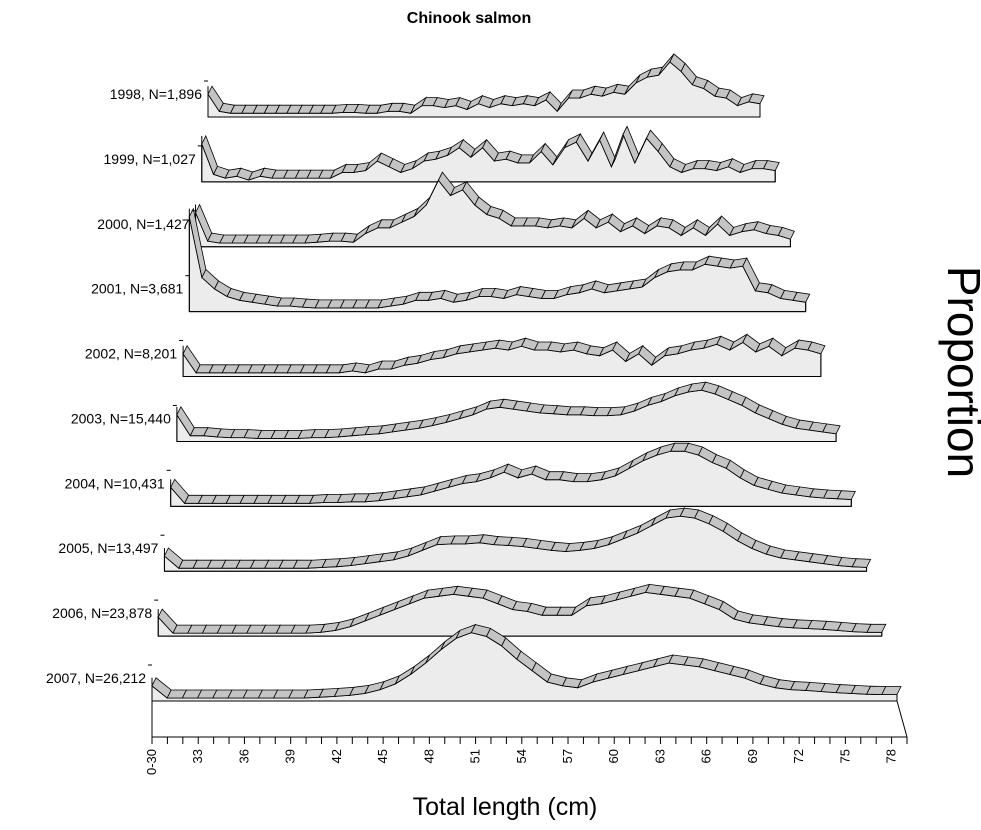 The image size is (981, 830). I want to click on x-tick-label: 39, so click(290, 756).